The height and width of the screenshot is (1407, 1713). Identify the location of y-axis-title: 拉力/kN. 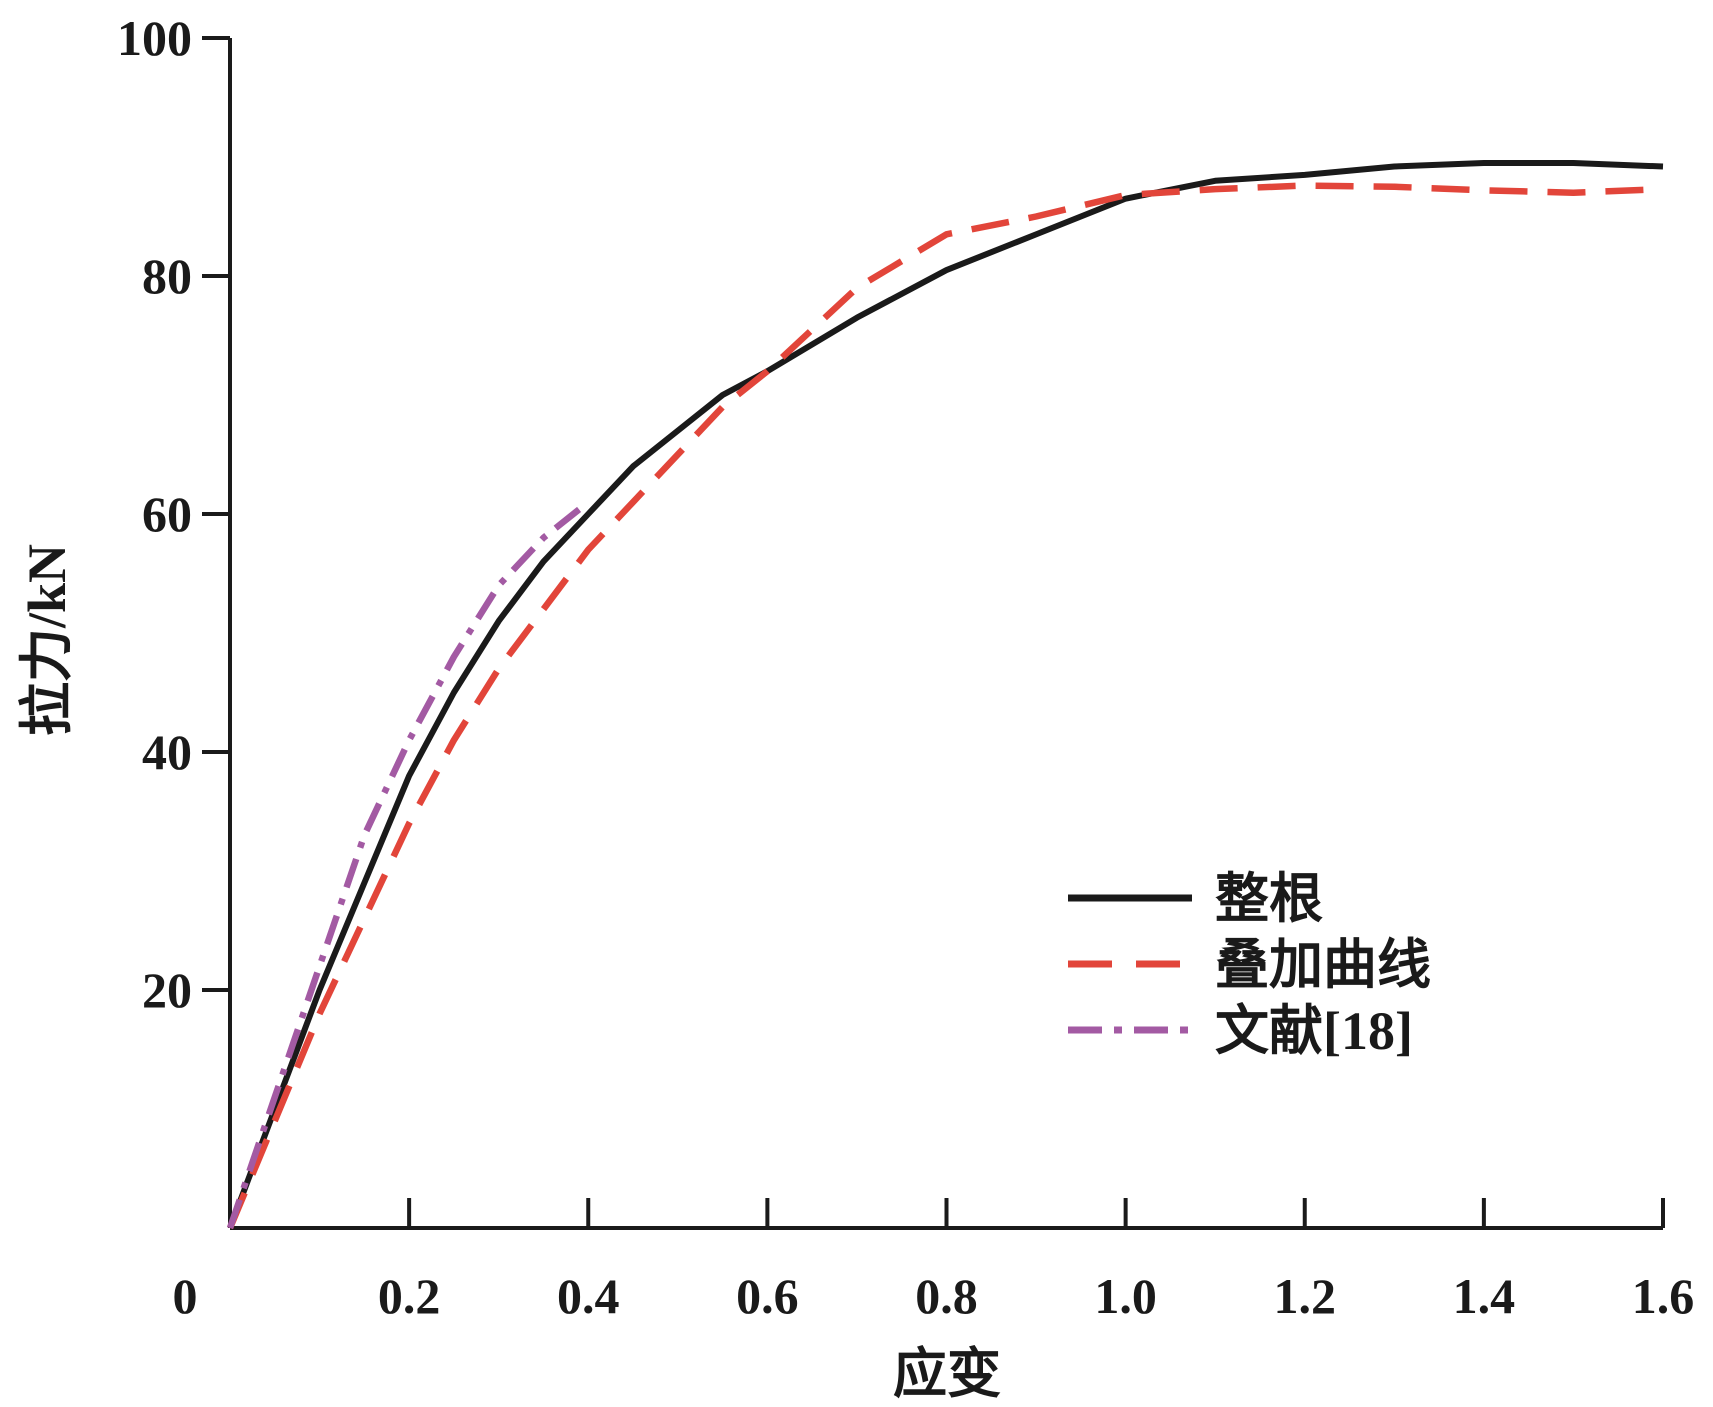
(47, 640).